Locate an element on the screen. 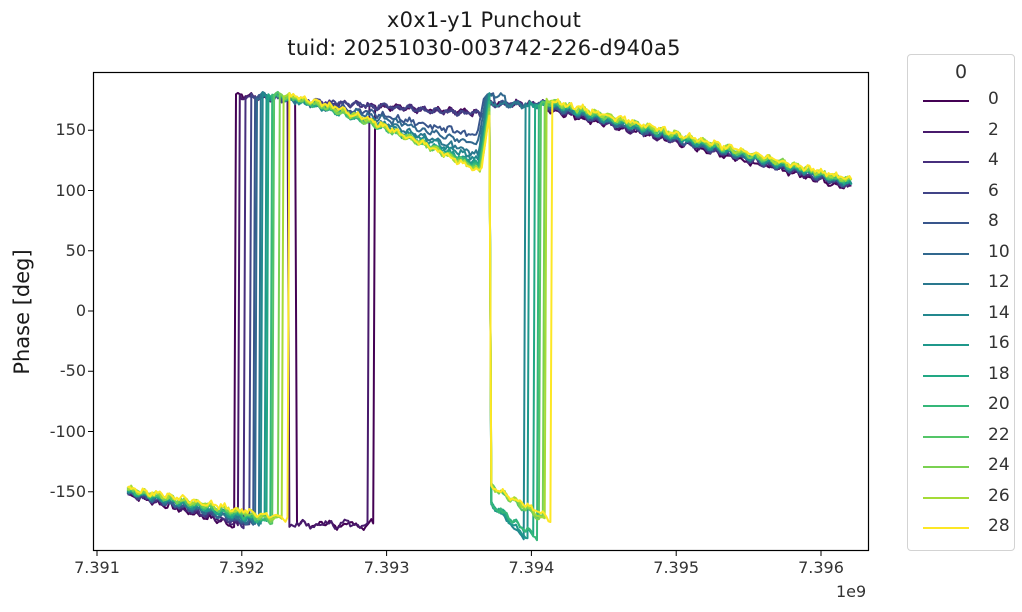 This screenshot has height=612, width=1022. x-axis-offset-label: 1e9 is located at coordinates (851, 591).